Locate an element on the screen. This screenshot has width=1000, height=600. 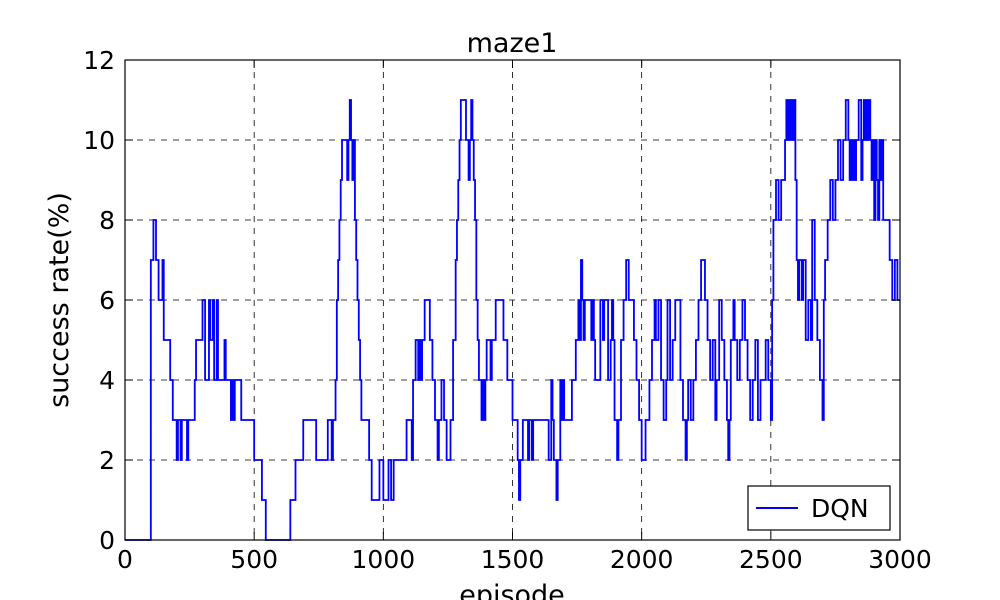
y-tick-label: 12 is located at coordinates (99, 60).